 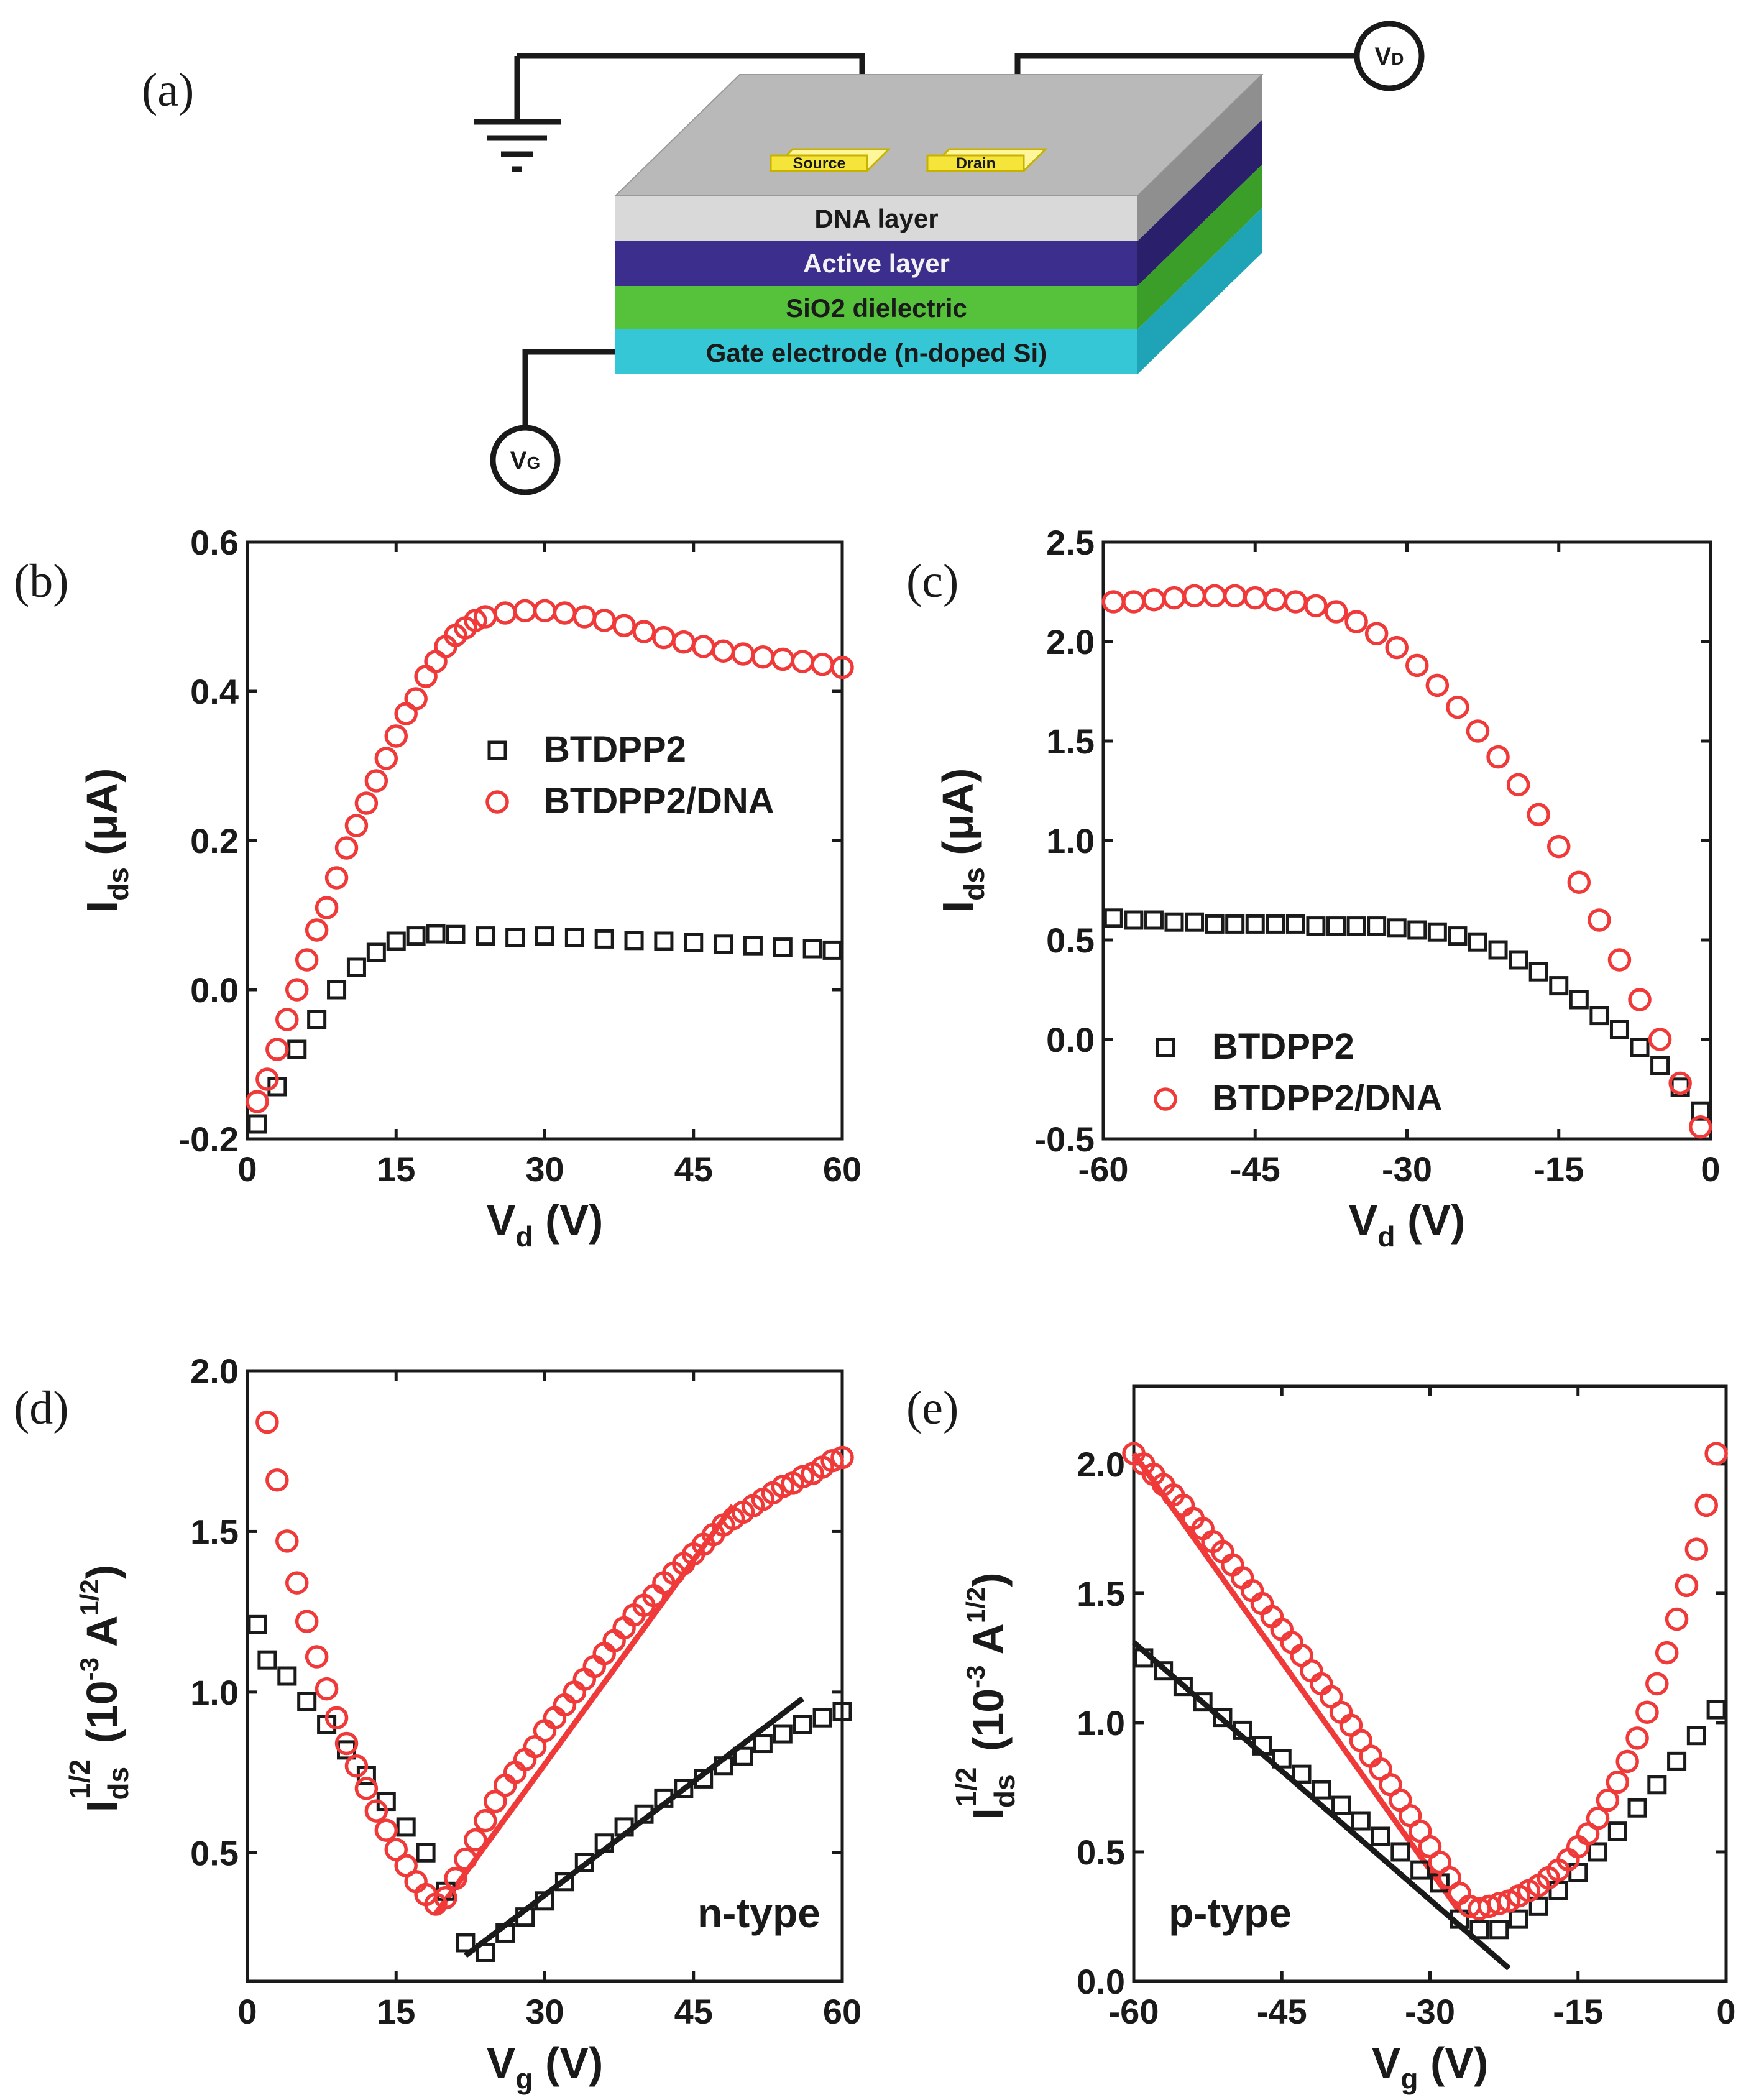 I want to click on y-tick-label: 2.0, so click(x=1101, y=1464).